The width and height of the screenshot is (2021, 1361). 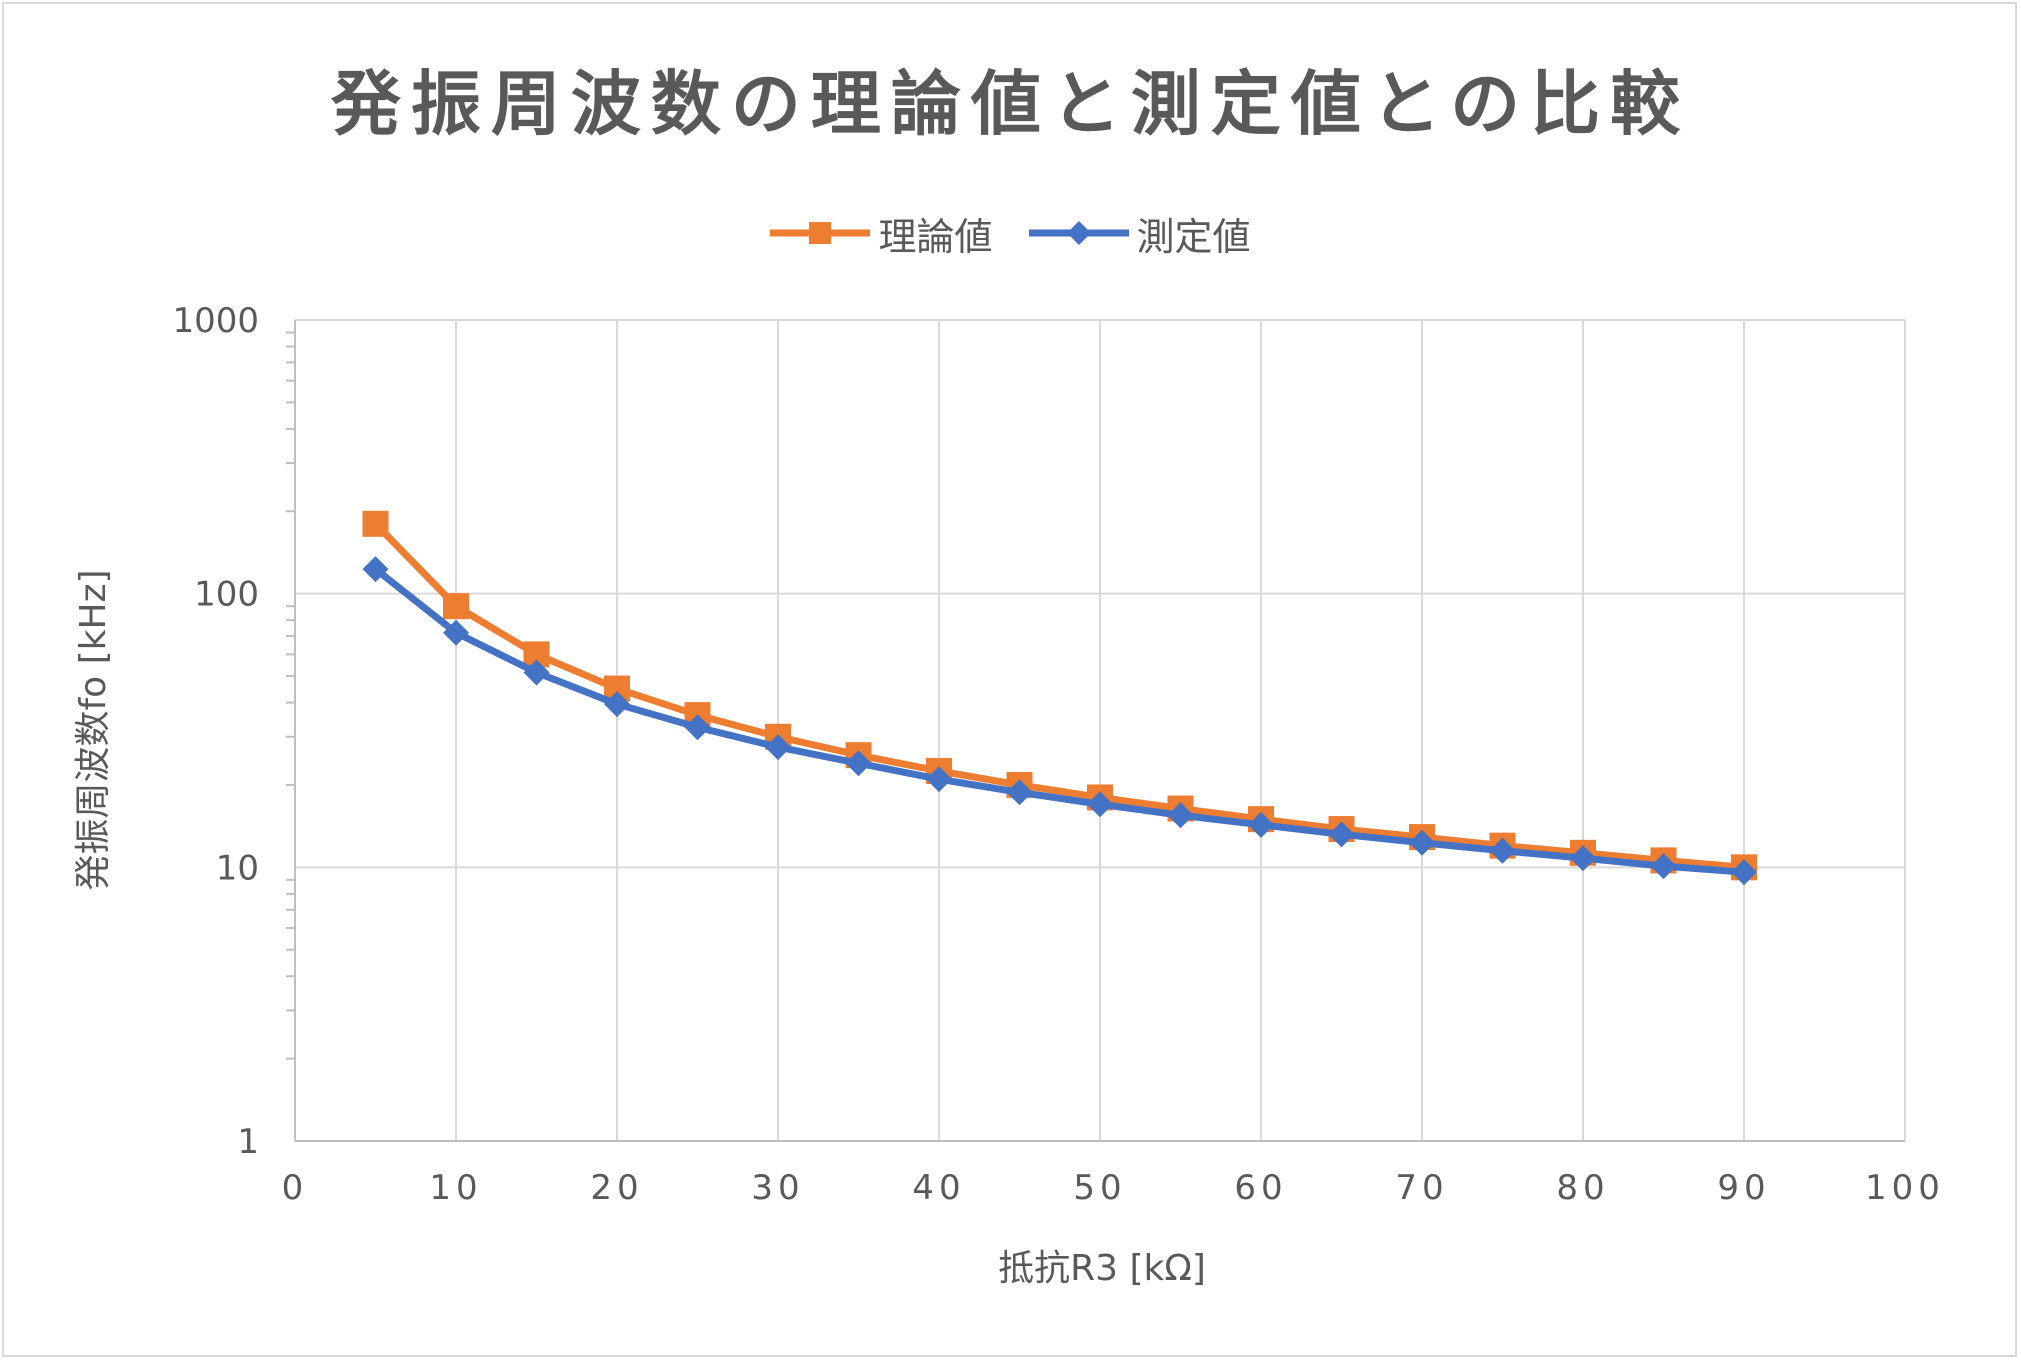 I want to click on x-tick-label: 90, so click(x=1743, y=1188).